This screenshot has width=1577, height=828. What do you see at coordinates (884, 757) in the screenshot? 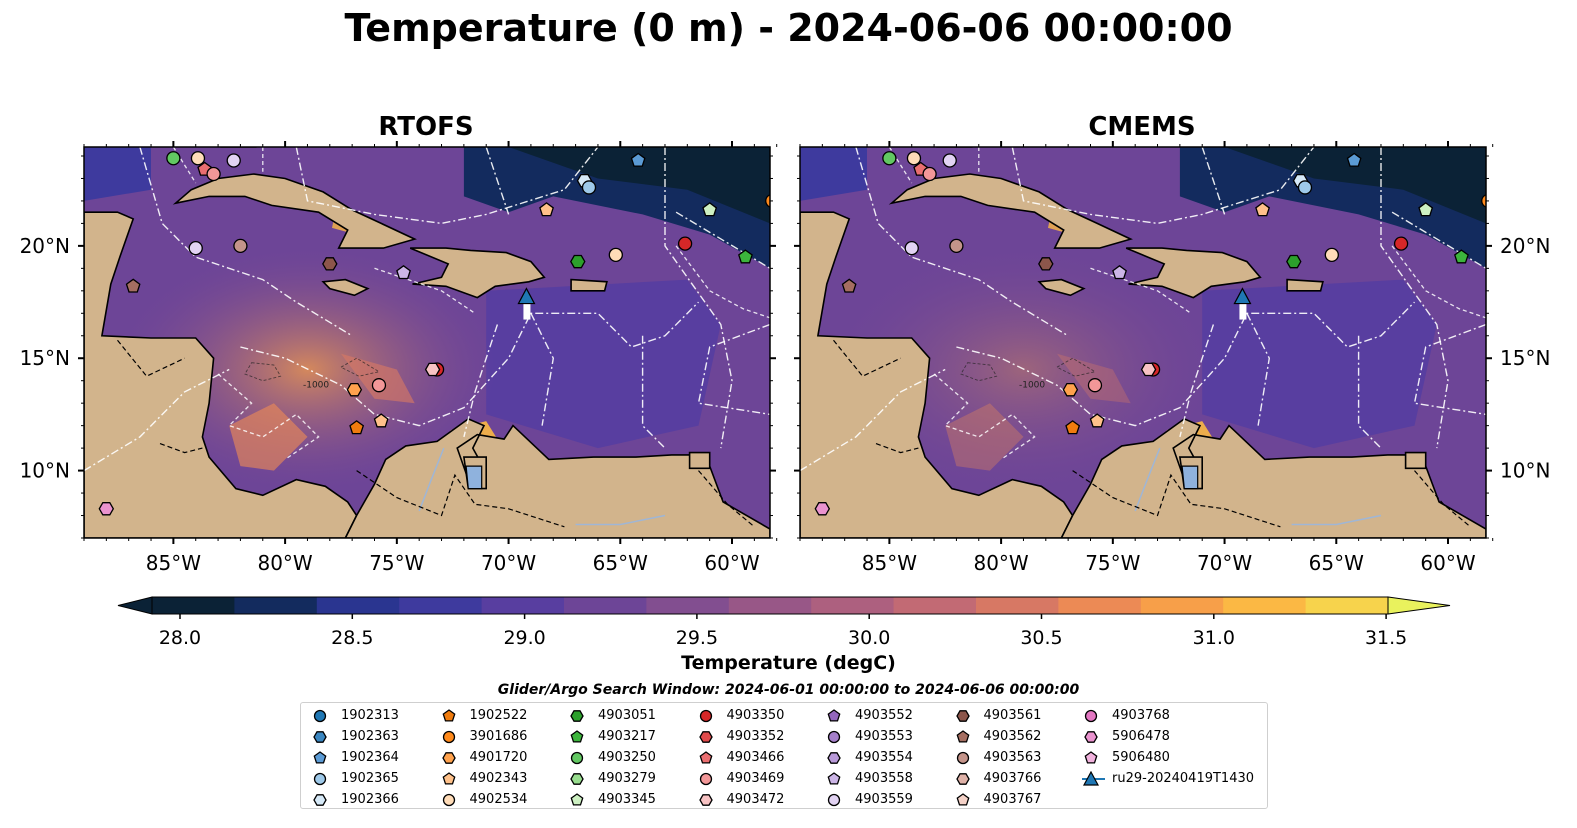
I see `legend-label: 4903554` at bounding box center [884, 757].